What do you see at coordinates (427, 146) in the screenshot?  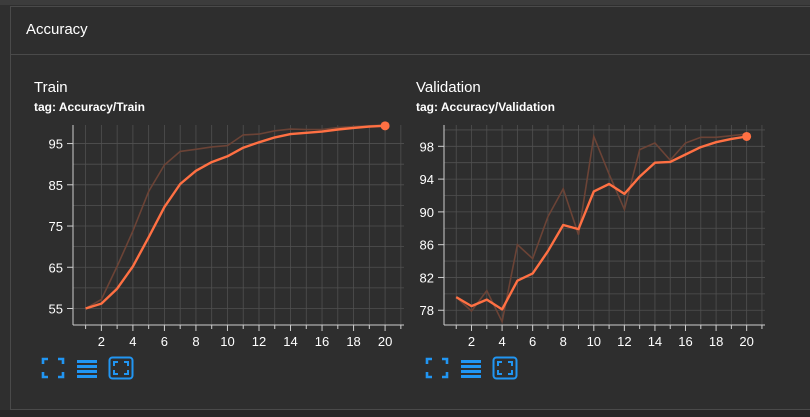 I see `y-tick-label: 98` at bounding box center [427, 146].